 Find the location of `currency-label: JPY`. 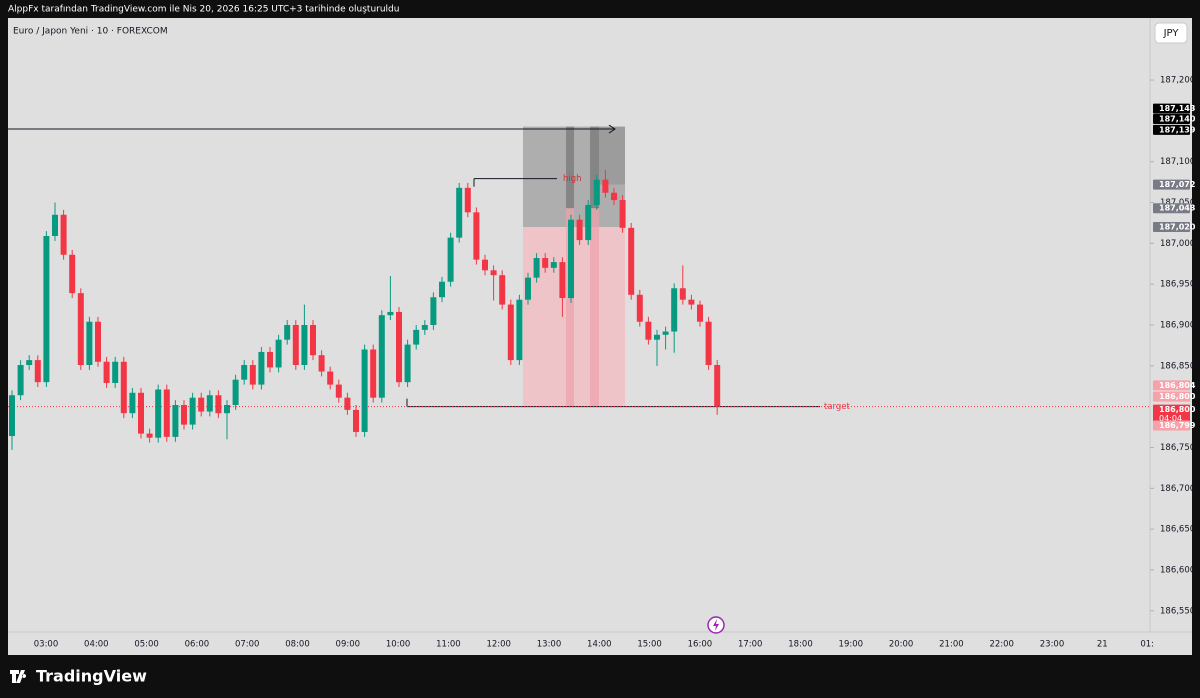

currency-label: JPY is located at coordinates (1171, 33).